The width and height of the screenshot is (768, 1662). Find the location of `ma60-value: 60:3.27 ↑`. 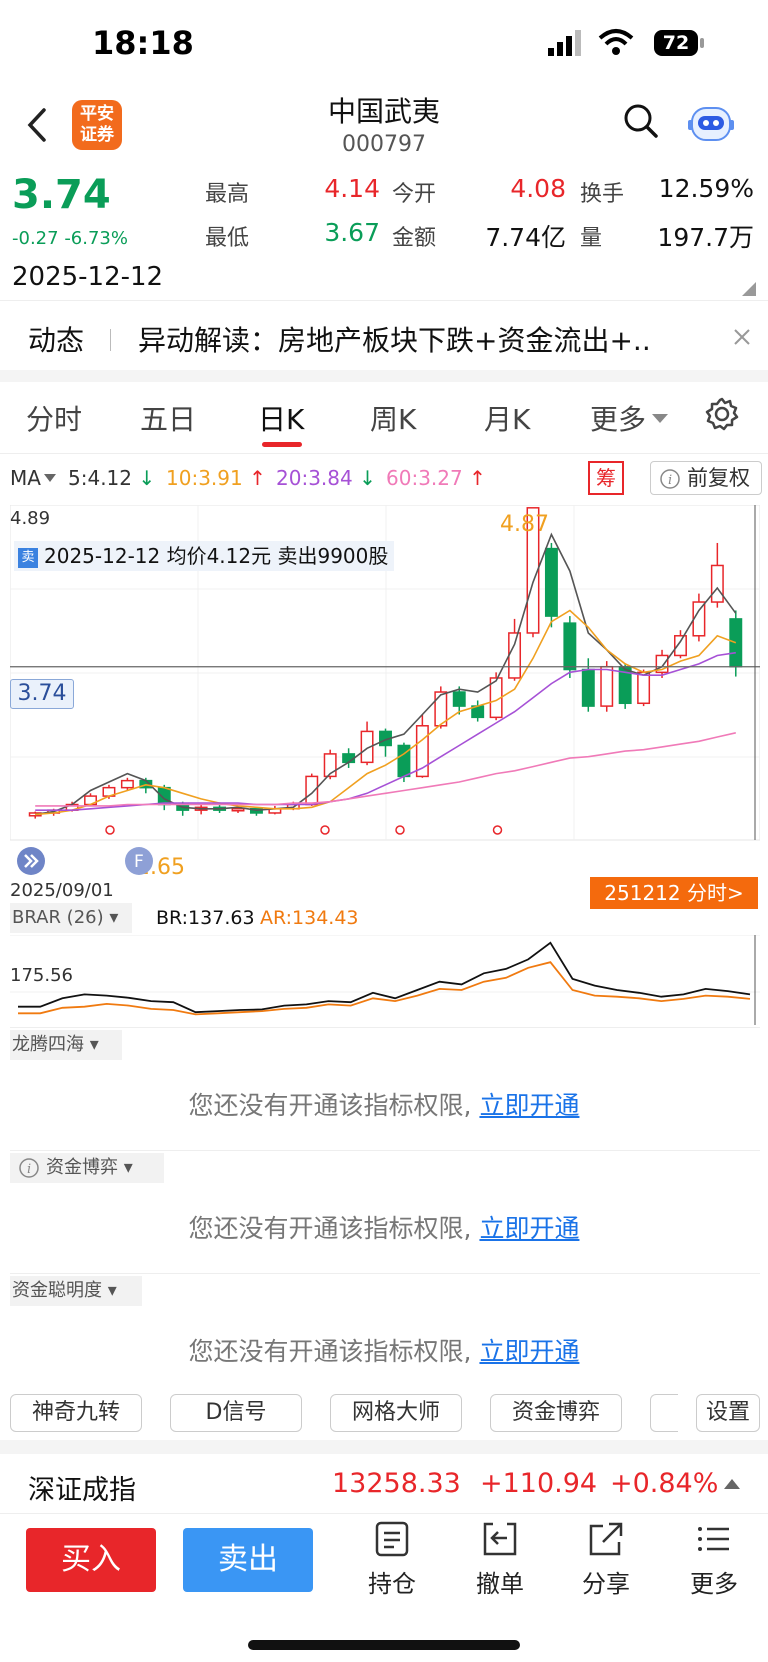

ma60-value: 60:3.27 ↑ is located at coordinates (436, 478).